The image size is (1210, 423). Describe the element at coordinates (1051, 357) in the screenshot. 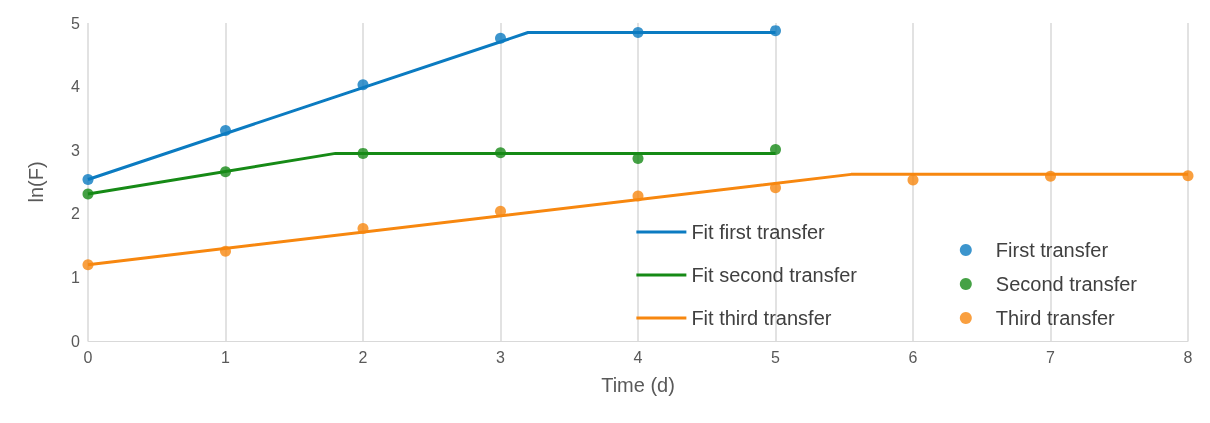

I see `x-tick-label: 7` at that location.